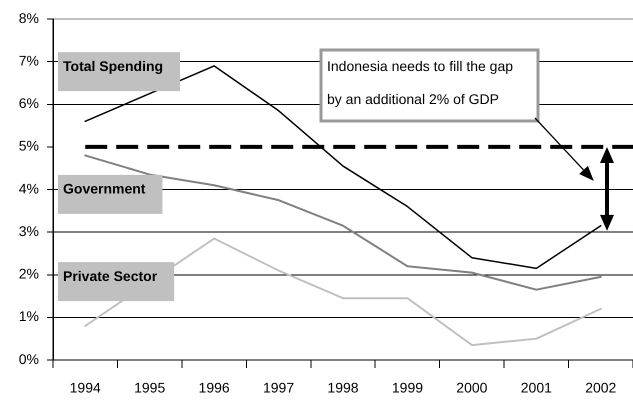 Image resolution: width=633 pixels, height=402 pixels. What do you see at coordinates (28, 60) in the screenshot?
I see `y-tick-label: 7%` at bounding box center [28, 60].